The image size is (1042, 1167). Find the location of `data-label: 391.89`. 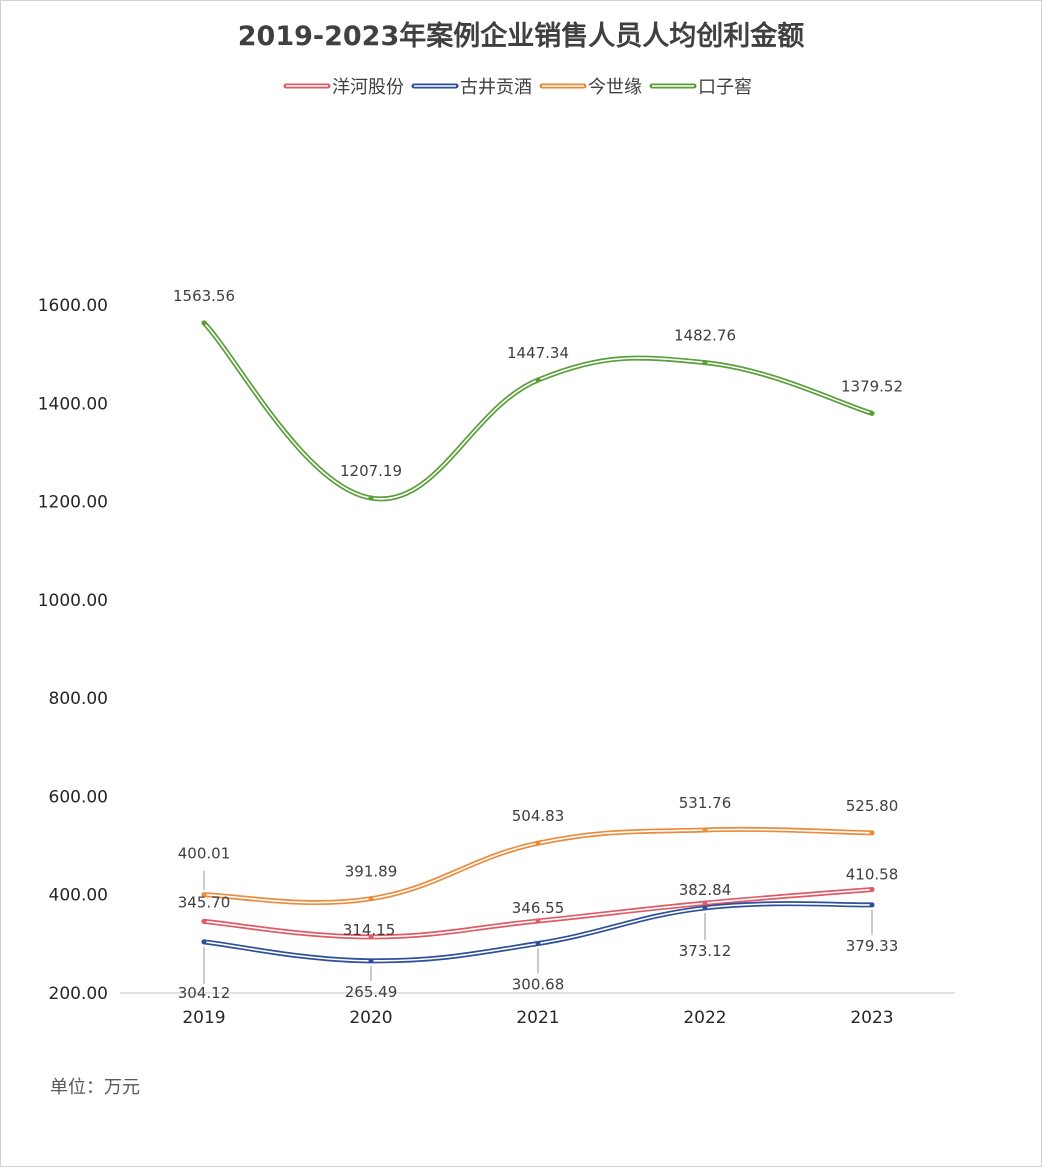

data-label: 391.89 is located at coordinates (371, 872).